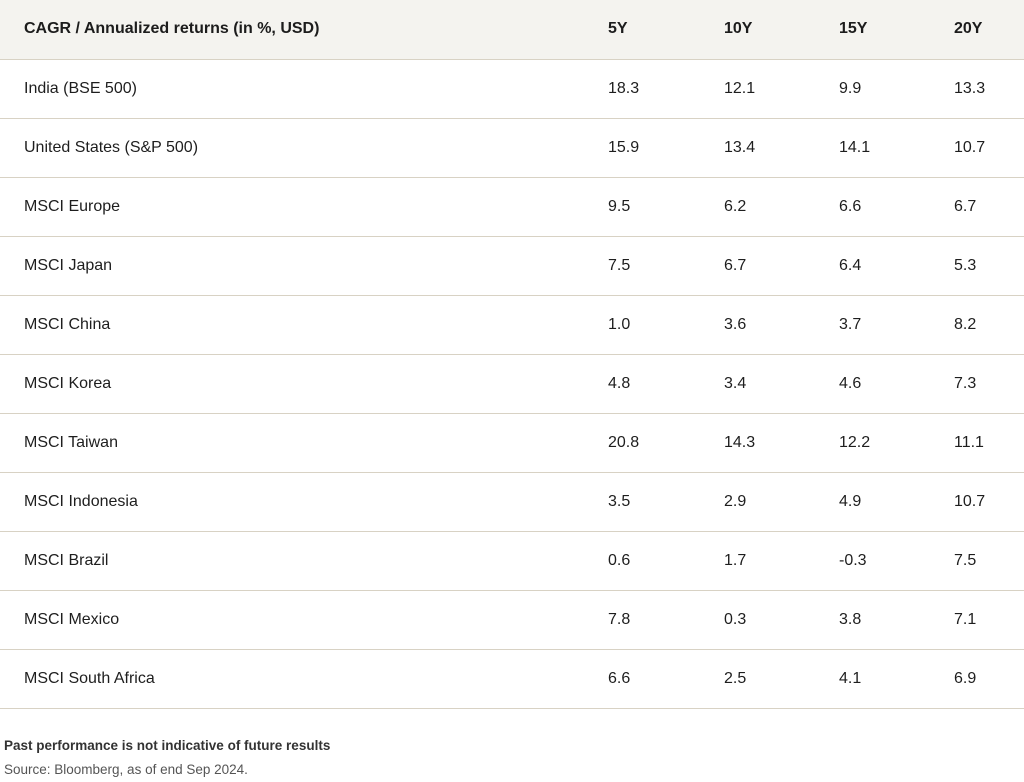 The width and height of the screenshot is (1024, 782). What do you see at coordinates (989, 207) in the screenshot?
I see `return-20y: 6.7` at bounding box center [989, 207].